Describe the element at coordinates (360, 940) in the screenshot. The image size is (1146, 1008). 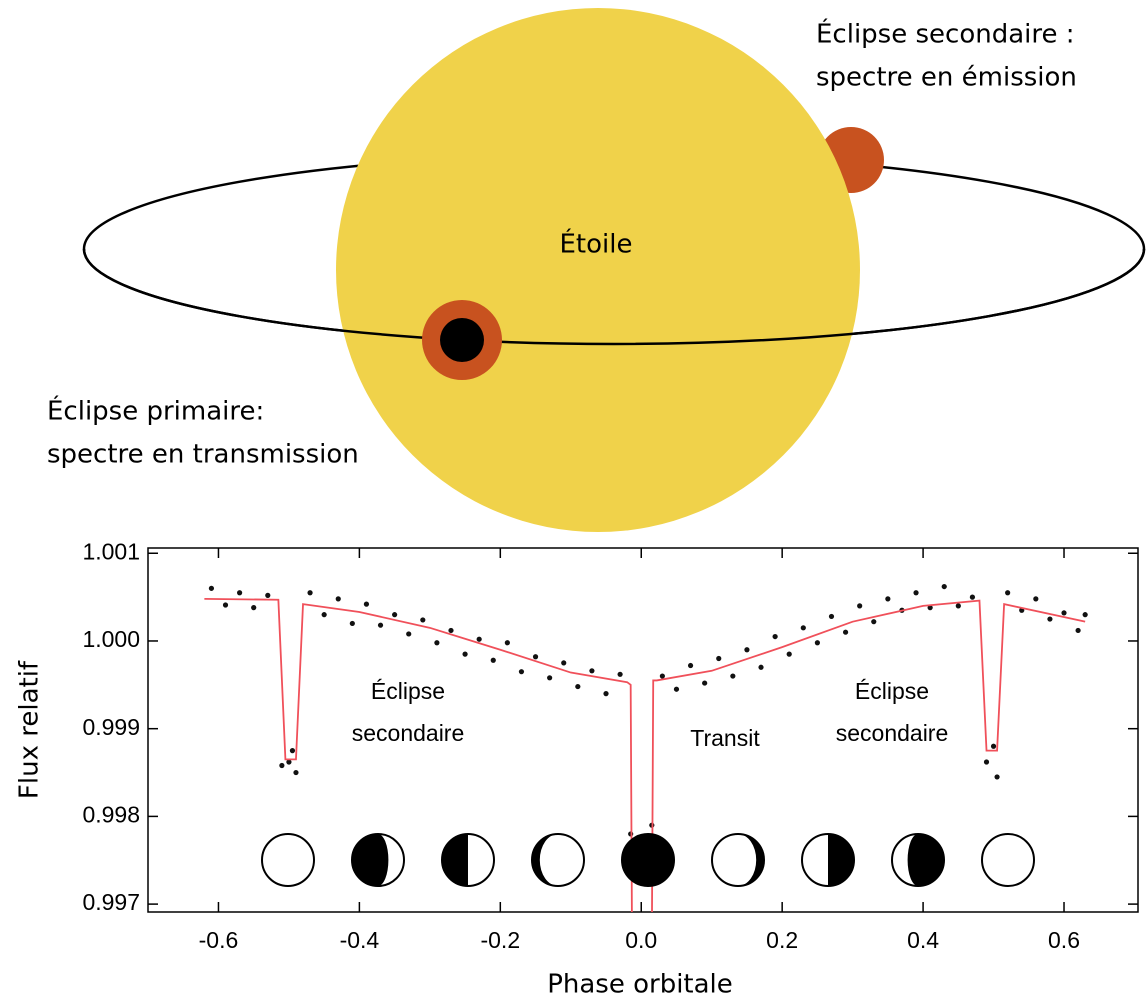
I see `x-tick-label: -0.4` at that location.